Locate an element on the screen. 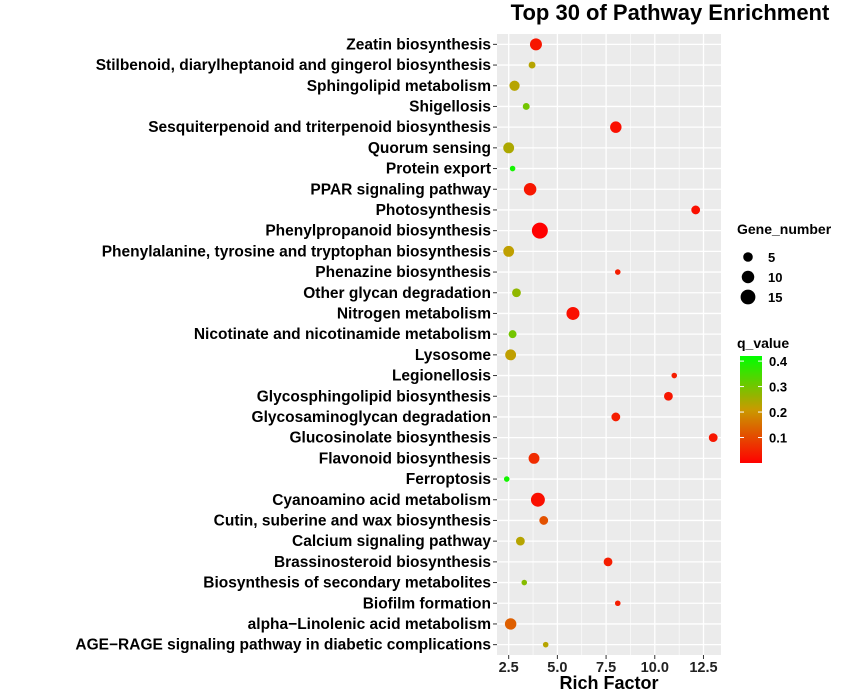 The image size is (850, 700). x-tick-label: 7.5 is located at coordinates (606, 668).